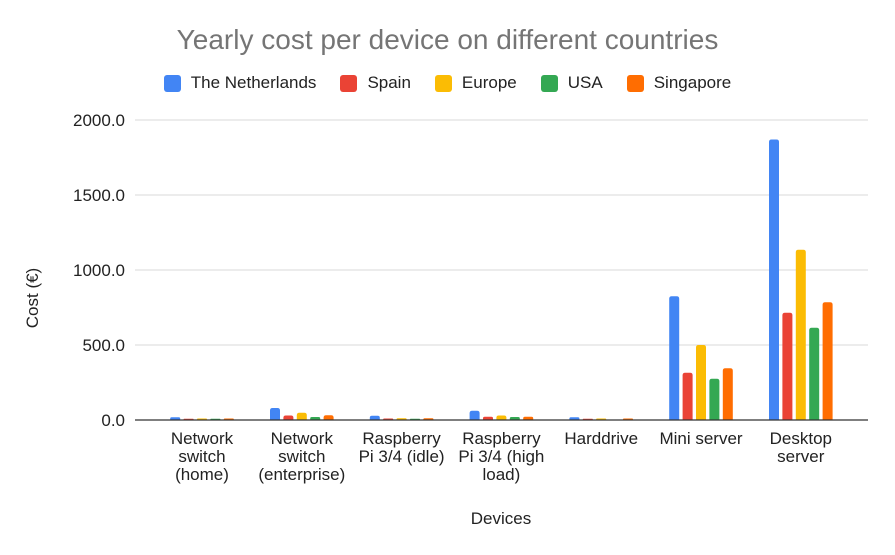 Image resolution: width=895 pixels, height=555 pixels. Describe the element at coordinates (113, 420) in the screenshot. I see `y-tick-label: 0.0` at that location.